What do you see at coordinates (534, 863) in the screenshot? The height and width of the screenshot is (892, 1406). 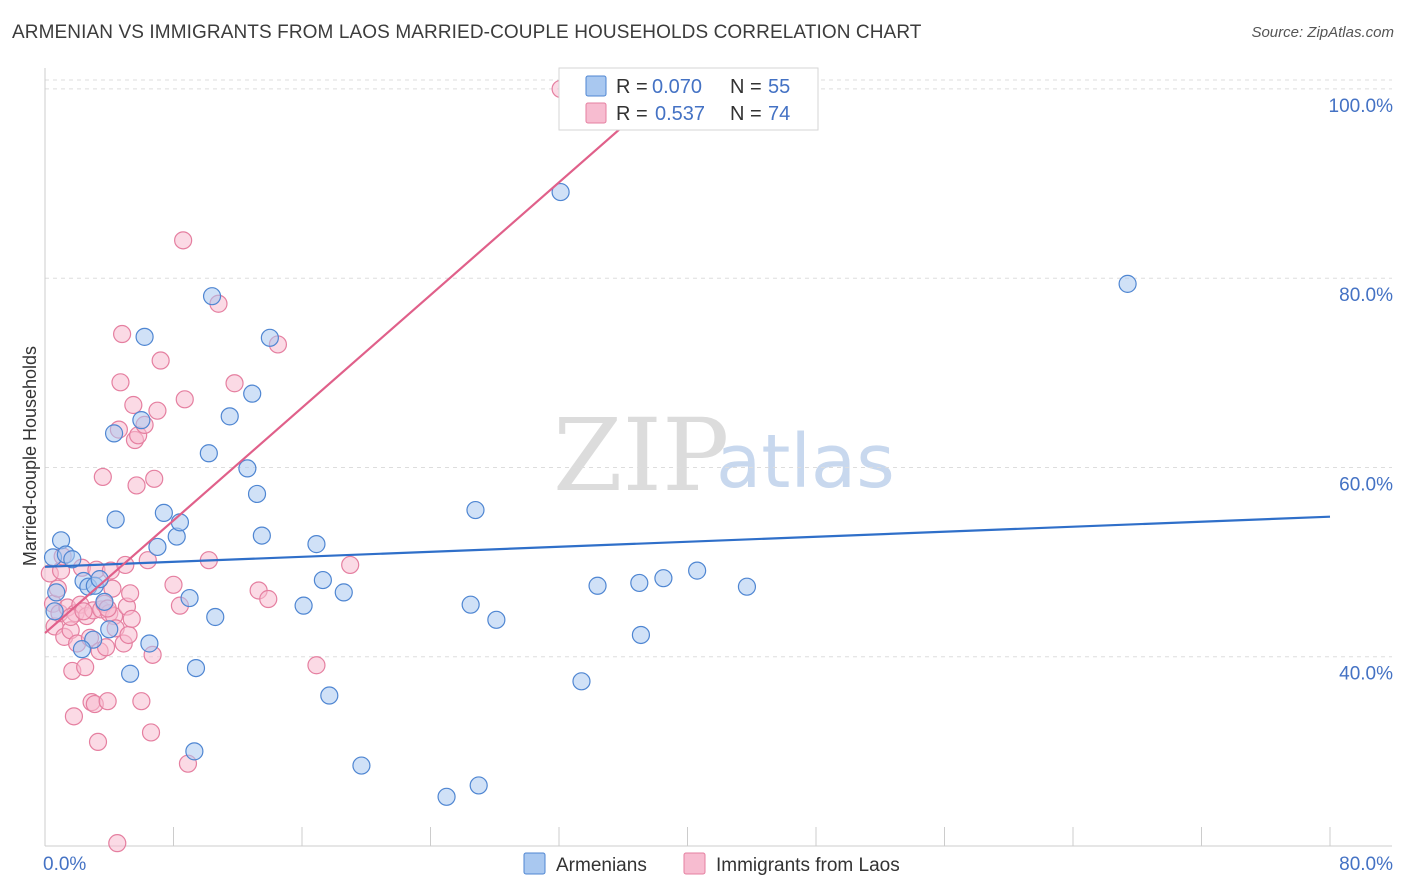 I see `series-legend-swatch-armenians` at bounding box center [534, 863].